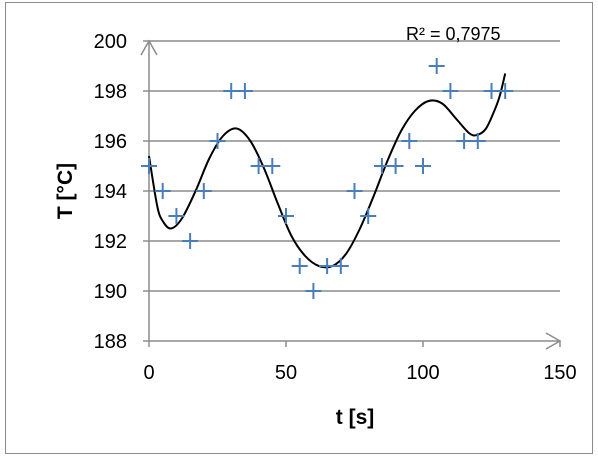  Describe the element at coordinates (65, 191) in the screenshot. I see `y-axis-title: T [°C]` at that location.